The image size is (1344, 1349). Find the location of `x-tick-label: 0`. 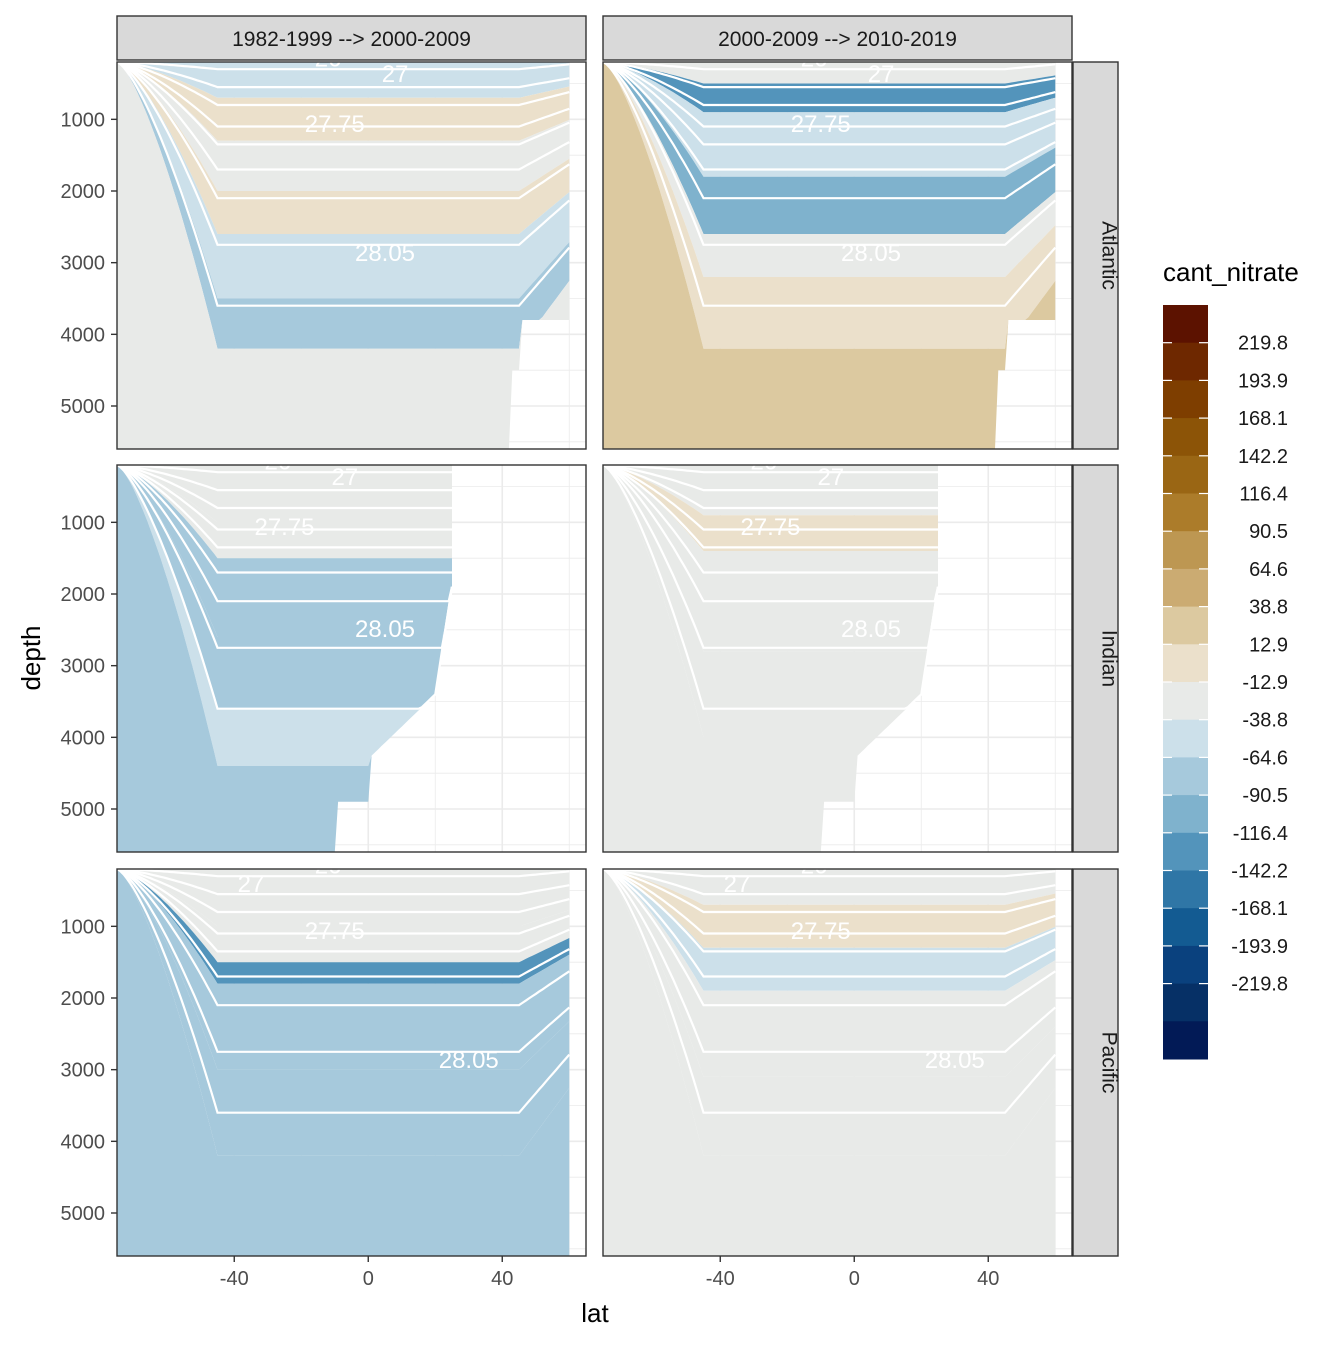

x-tick-label: 0 is located at coordinates (368, 1279).